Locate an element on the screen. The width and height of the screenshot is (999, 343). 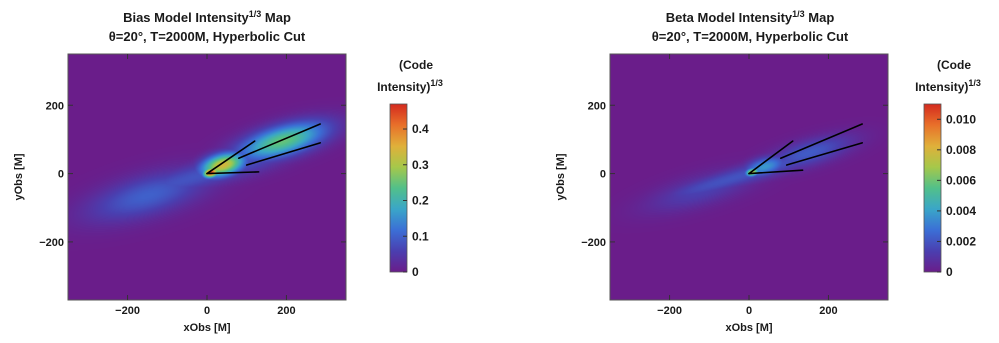
chart-title: Bias Model Intensity1/3 Map is located at coordinates (207, 17).